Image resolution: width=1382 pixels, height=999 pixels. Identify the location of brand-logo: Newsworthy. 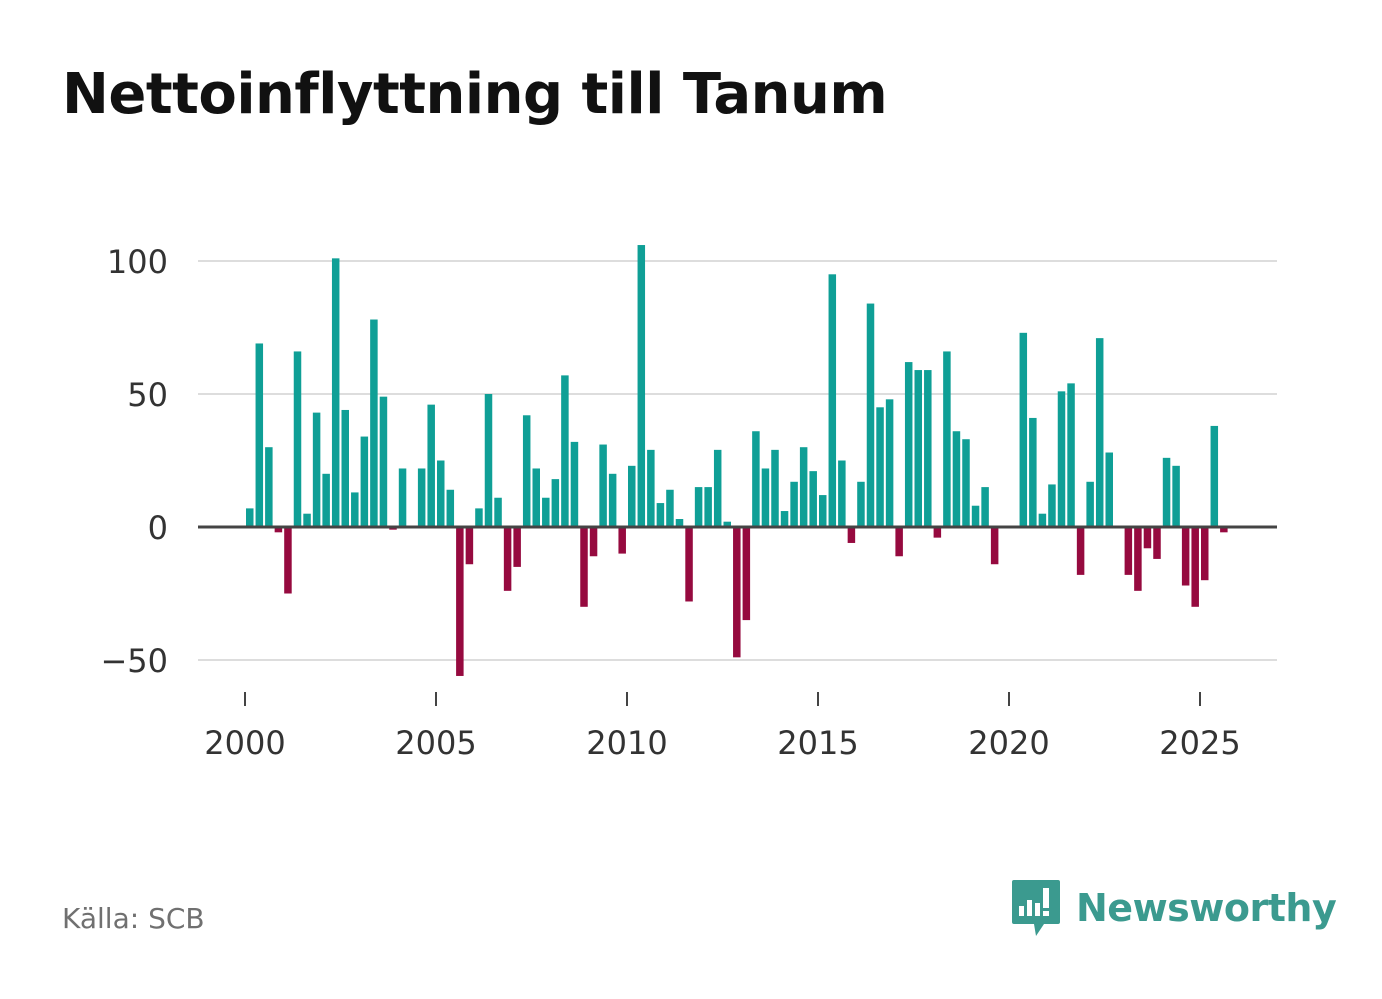
(1173, 908).